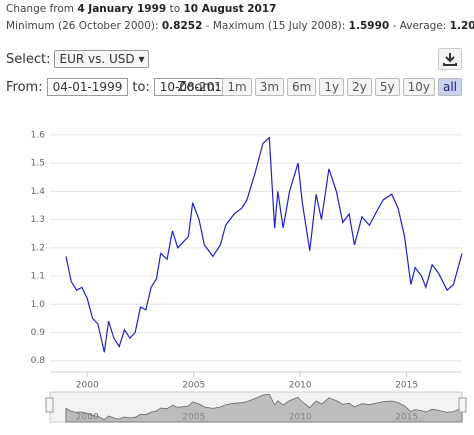  I want to click on navigator-label: 2005, so click(193, 418).